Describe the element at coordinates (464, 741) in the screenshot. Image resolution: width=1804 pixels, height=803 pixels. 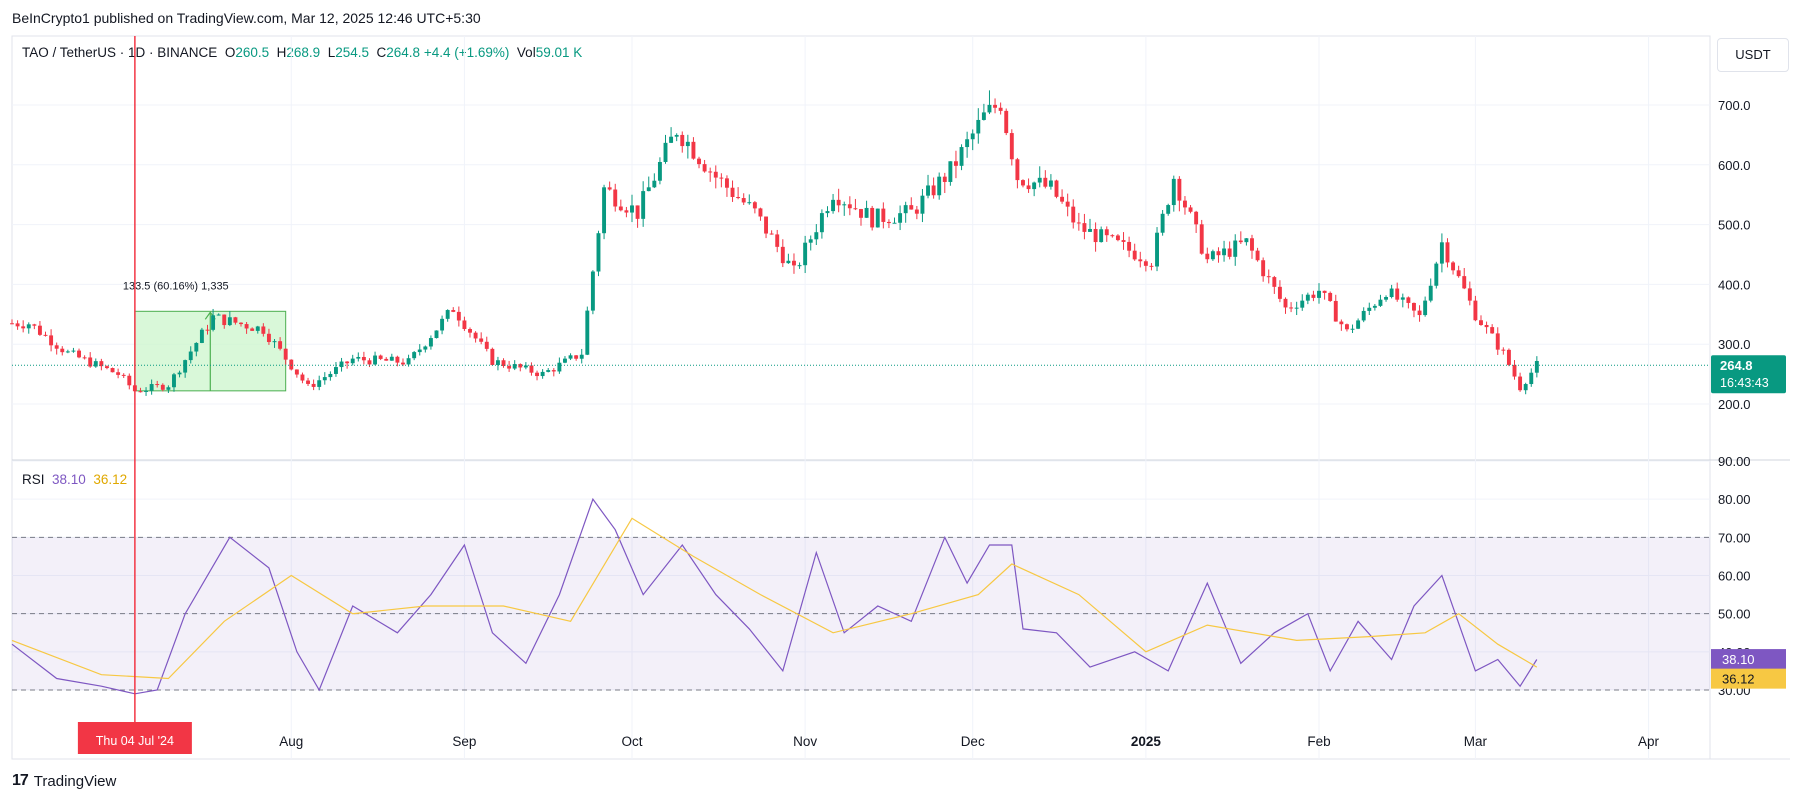
I see `time-tick-label: Sep` at that location.